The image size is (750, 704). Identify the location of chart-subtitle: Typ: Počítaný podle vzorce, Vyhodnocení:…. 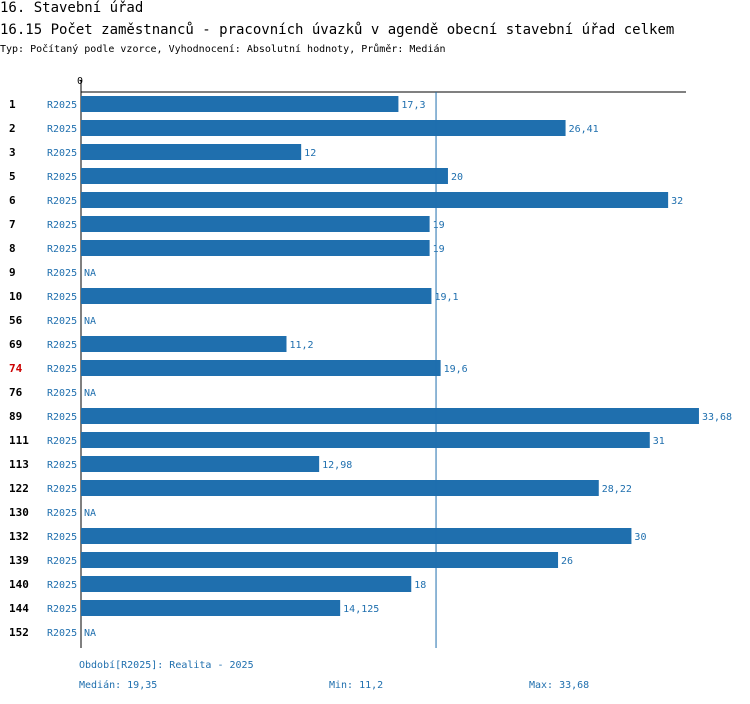
(223, 49).